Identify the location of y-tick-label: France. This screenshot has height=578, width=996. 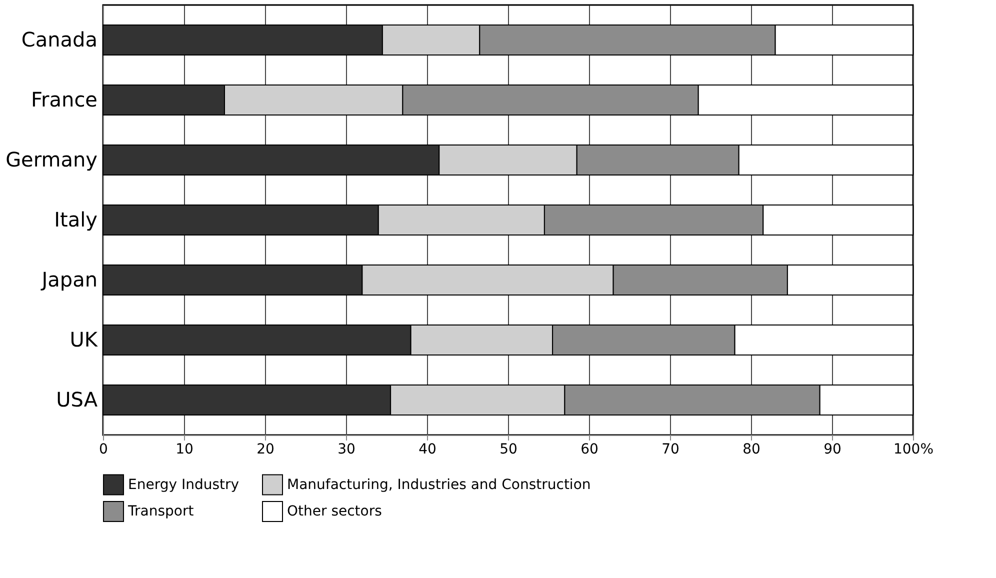
(64, 100).